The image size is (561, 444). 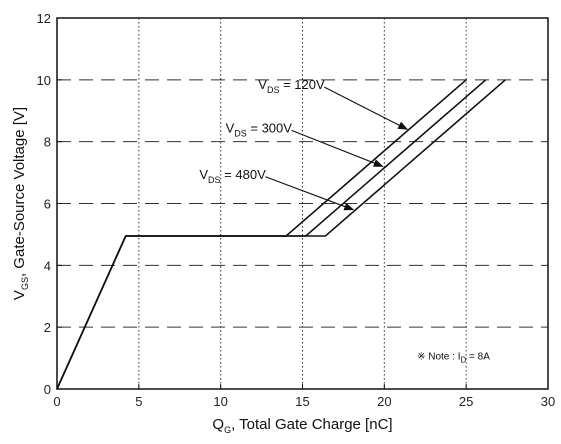 What do you see at coordinates (47, 265) in the screenshot?
I see `y-tick-label: 4` at bounding box center [47, 265].